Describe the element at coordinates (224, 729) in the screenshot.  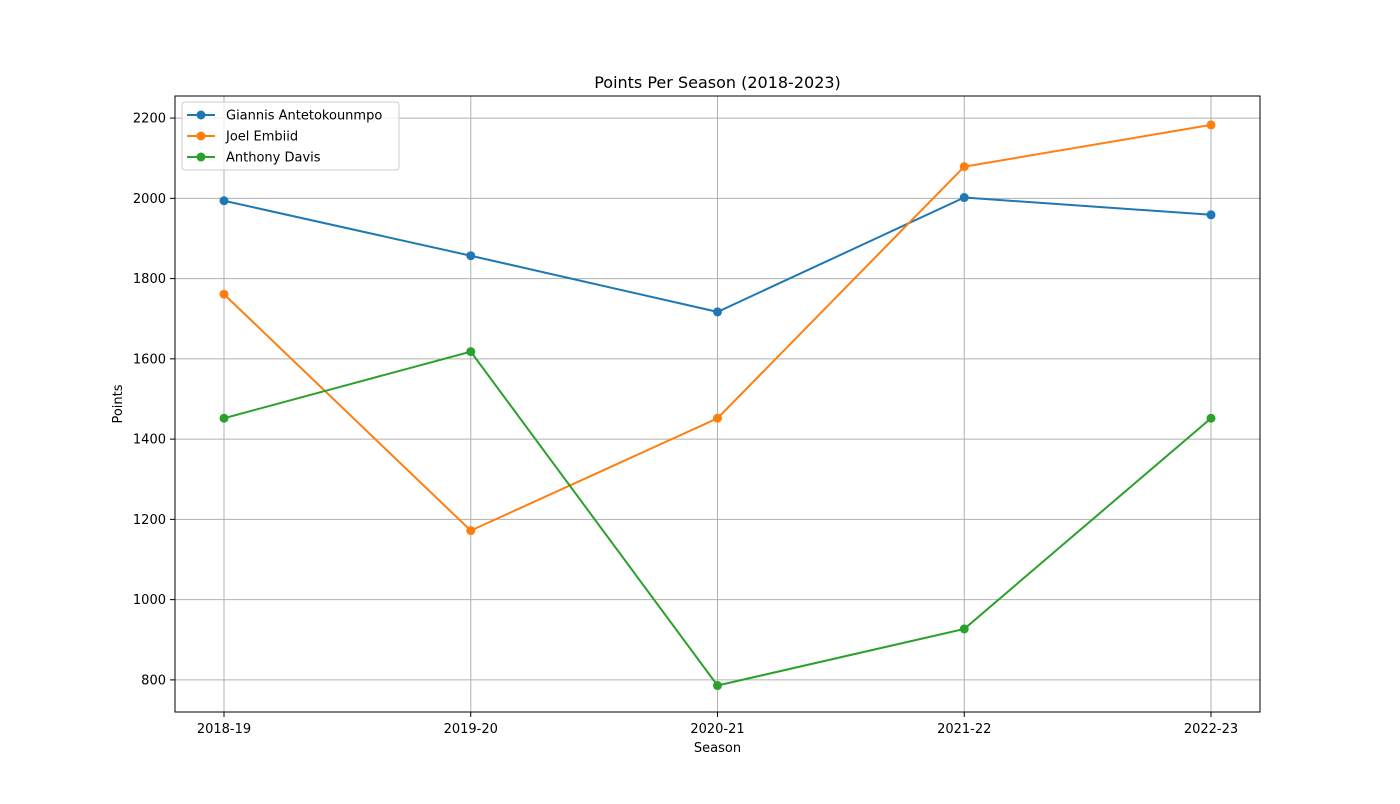
I see `x-tick-label: 2018-19` at that location.